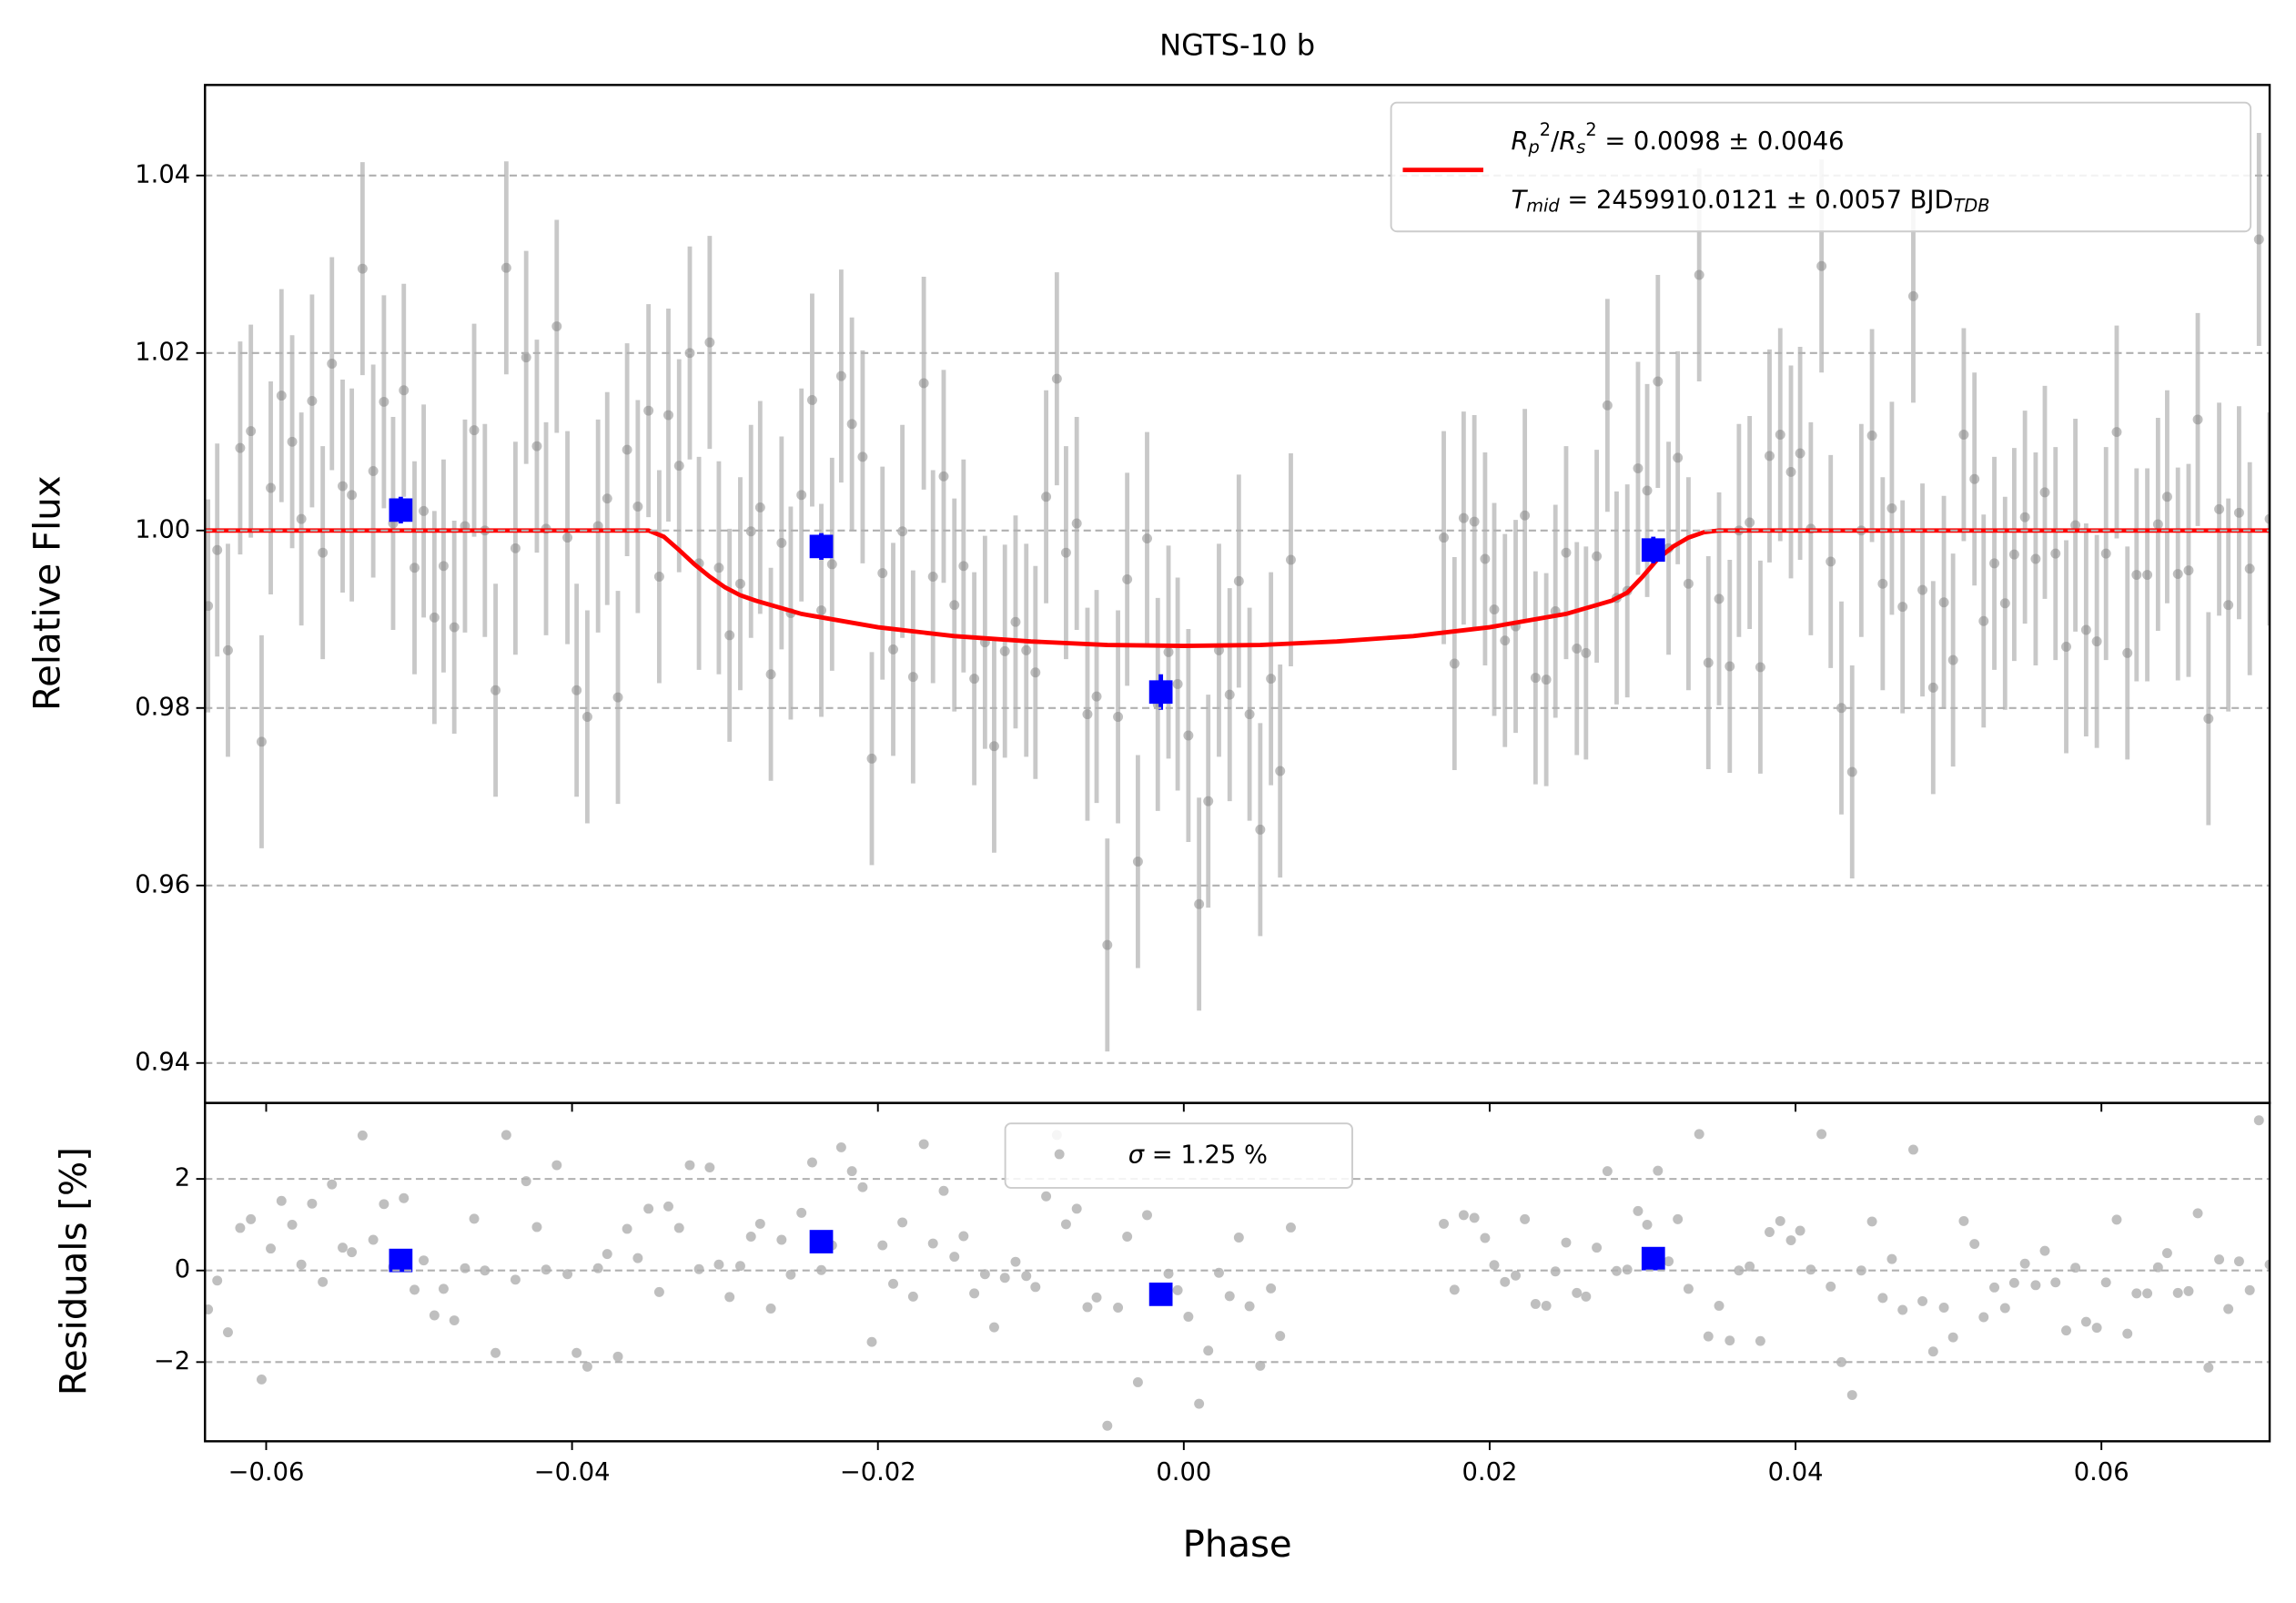  What do you see at coordinates (1183, 1472) in the screenshot?
I see `x-tick-label: 0.00` at bounding box center [1183, 1472].